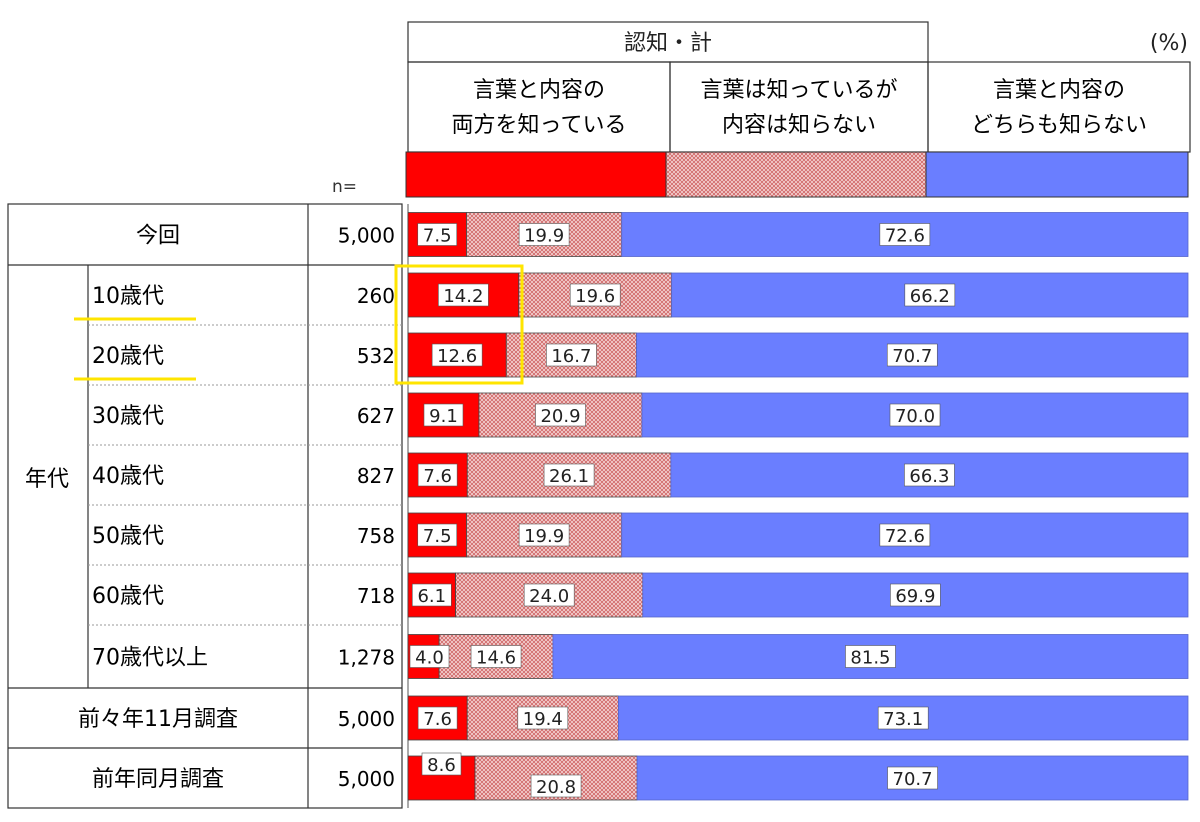  What do you see at coordinates (376, 596) in the screenshot?
I see `row-n-value: 718` at bounding box center [376, 596].